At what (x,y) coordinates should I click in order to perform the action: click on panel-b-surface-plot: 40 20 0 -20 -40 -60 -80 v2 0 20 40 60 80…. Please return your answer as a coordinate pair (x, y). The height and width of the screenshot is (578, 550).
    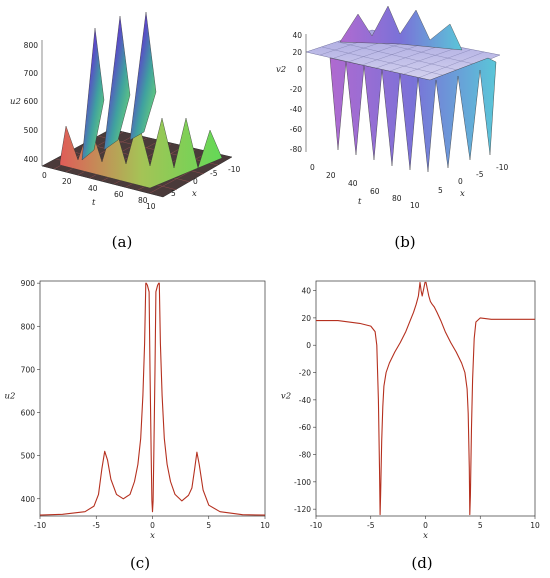
    Looking at the image, I should click on (392, 107).